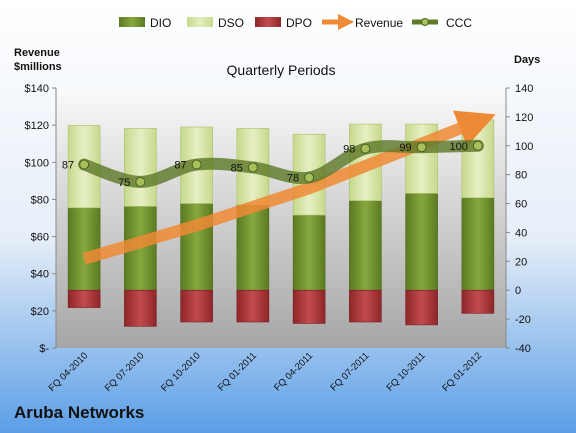  Describe the element at coordinates (40, 200) in the screenshot. I see `left-tick-label: $80` at that location.